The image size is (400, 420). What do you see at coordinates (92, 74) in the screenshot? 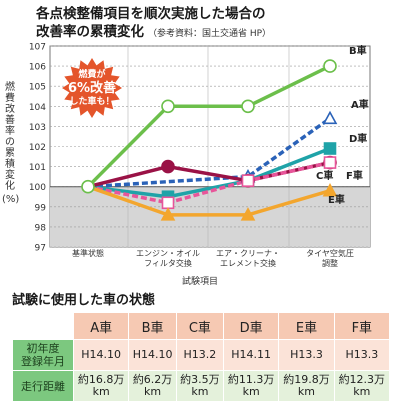
I see `callout-text: 燃費が` at bounding box center [92, 74].